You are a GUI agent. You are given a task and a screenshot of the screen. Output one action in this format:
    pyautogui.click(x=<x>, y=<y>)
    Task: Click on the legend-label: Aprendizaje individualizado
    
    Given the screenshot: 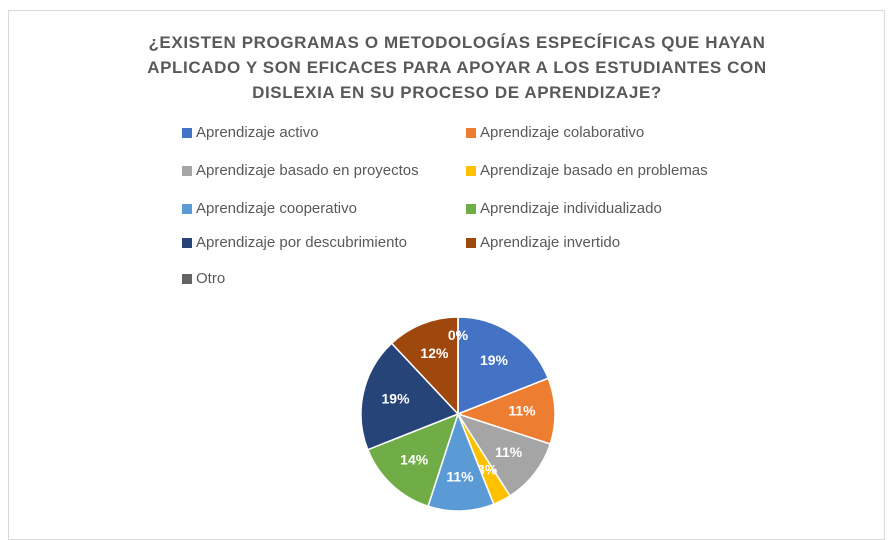 What is the action you would take?
    pyautogui.click(x=571, y=208)
    